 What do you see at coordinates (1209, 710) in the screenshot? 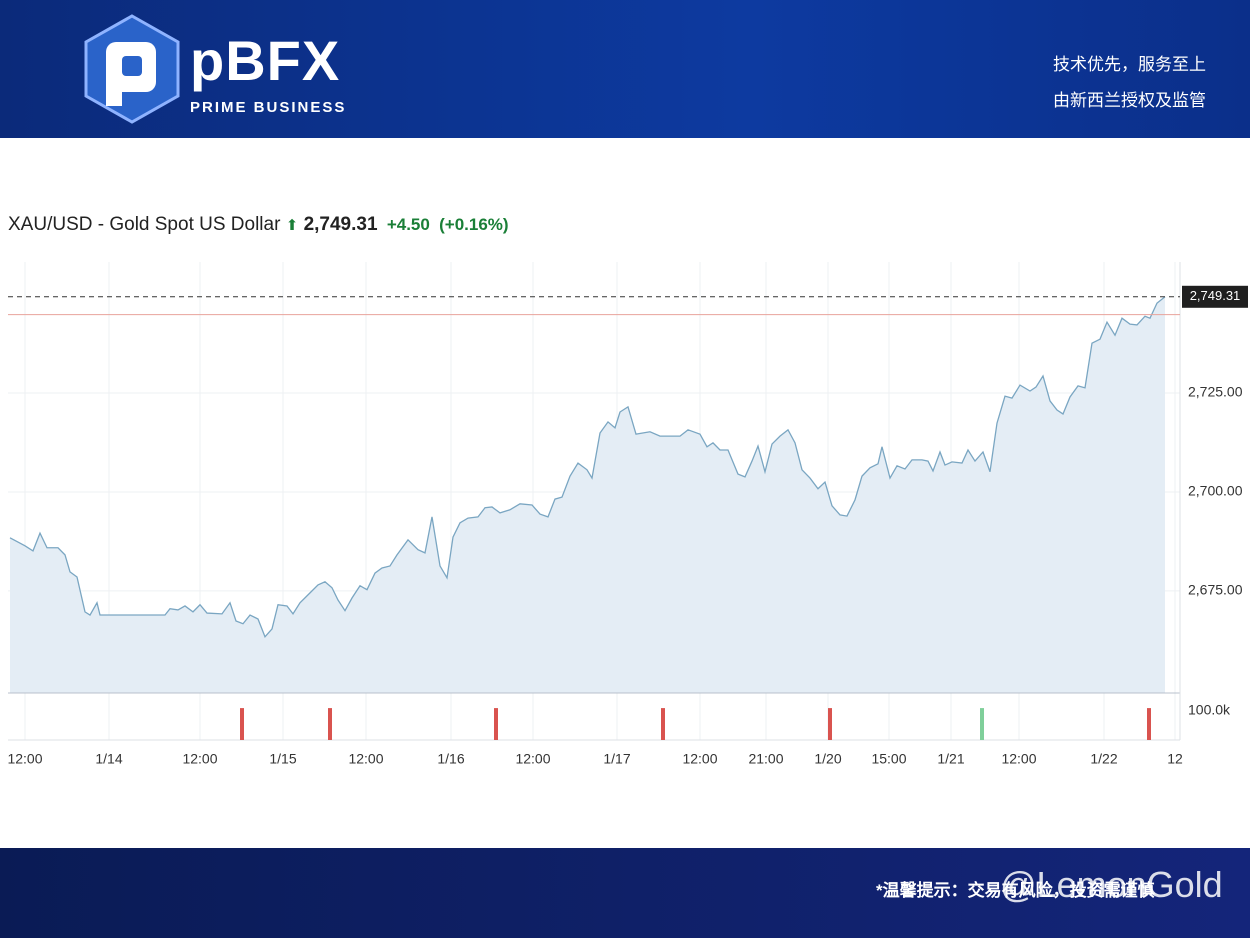
I see `volume-tick-label: 100.0k` at bounding box center [1209, 710].